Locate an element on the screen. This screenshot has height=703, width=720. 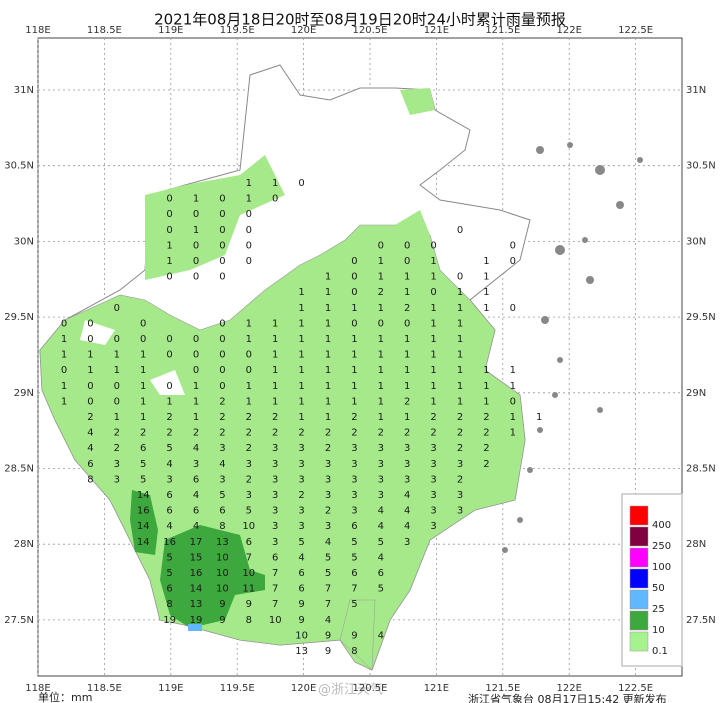
legend-label: 25 is located at coordinates (658, 609).